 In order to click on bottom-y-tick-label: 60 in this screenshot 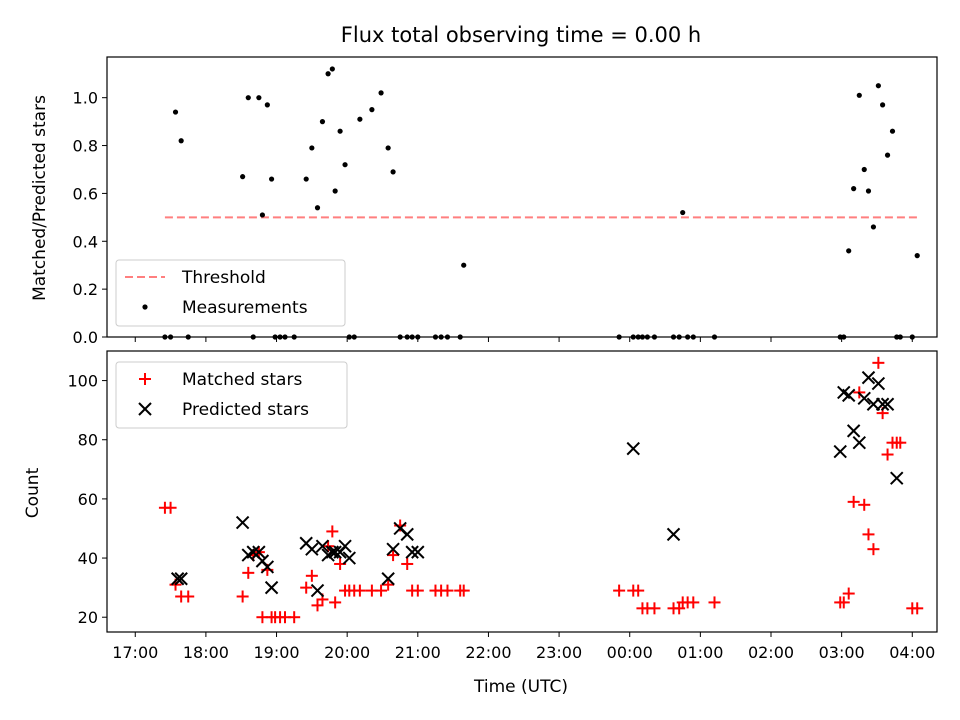, I will do `click(88, 499)`.